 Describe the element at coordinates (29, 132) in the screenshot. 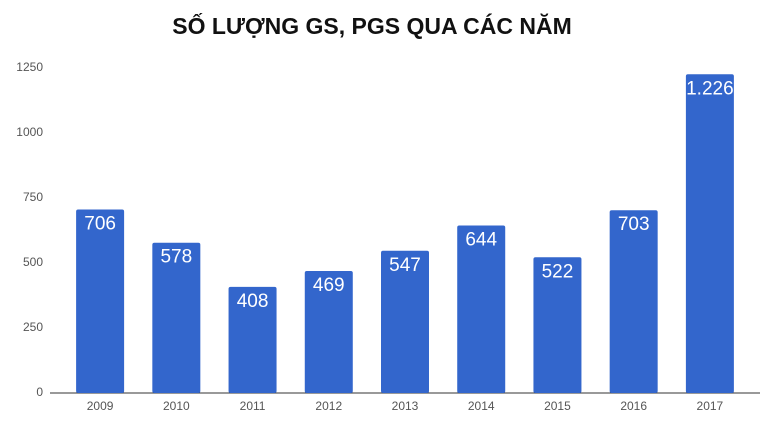

I see `y-tick-label: 1000` at that location.